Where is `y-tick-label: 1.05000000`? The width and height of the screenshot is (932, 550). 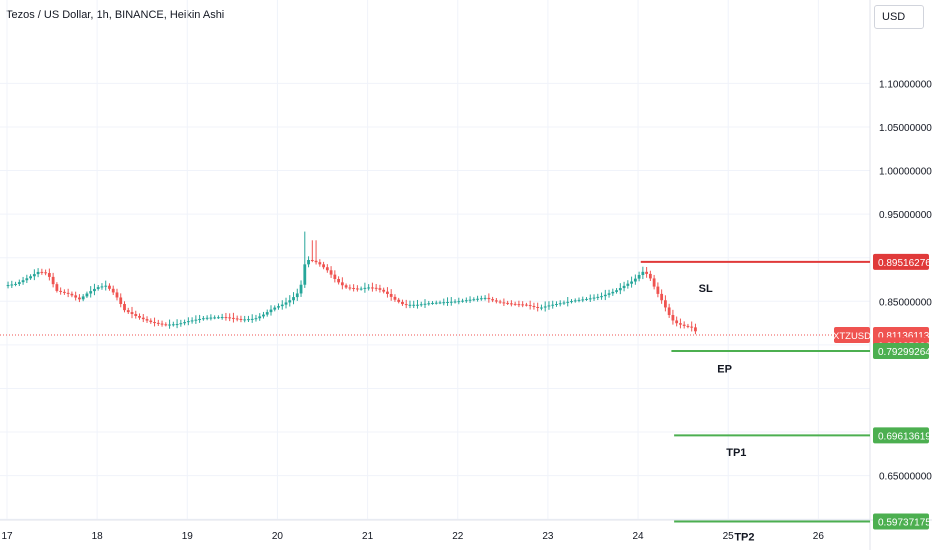
y-tick-label: 1.05000000 is located at coordinates (905, 128).